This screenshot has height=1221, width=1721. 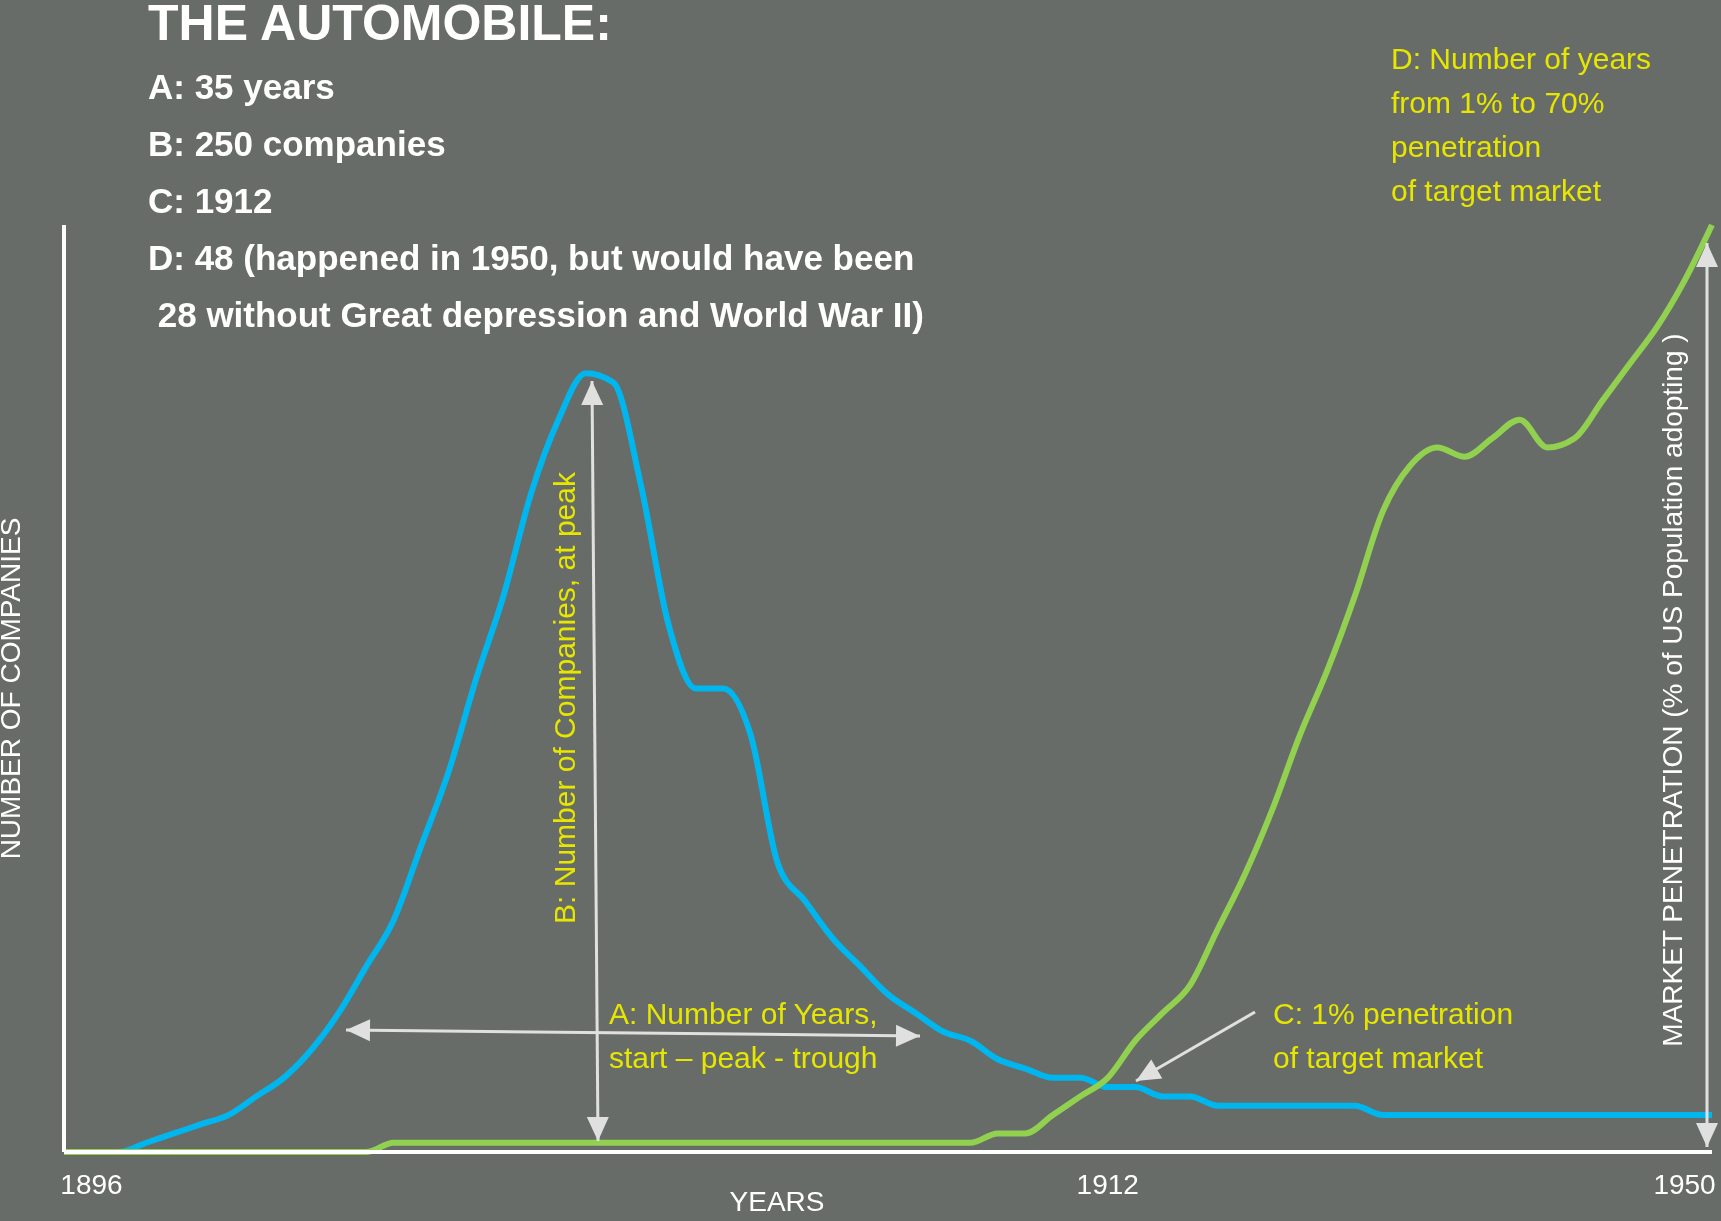 What do you see at coordinates (91, 1184) in the screenshot?
I see `x-tick-label: 1896` at bounding box center [91, 1184].